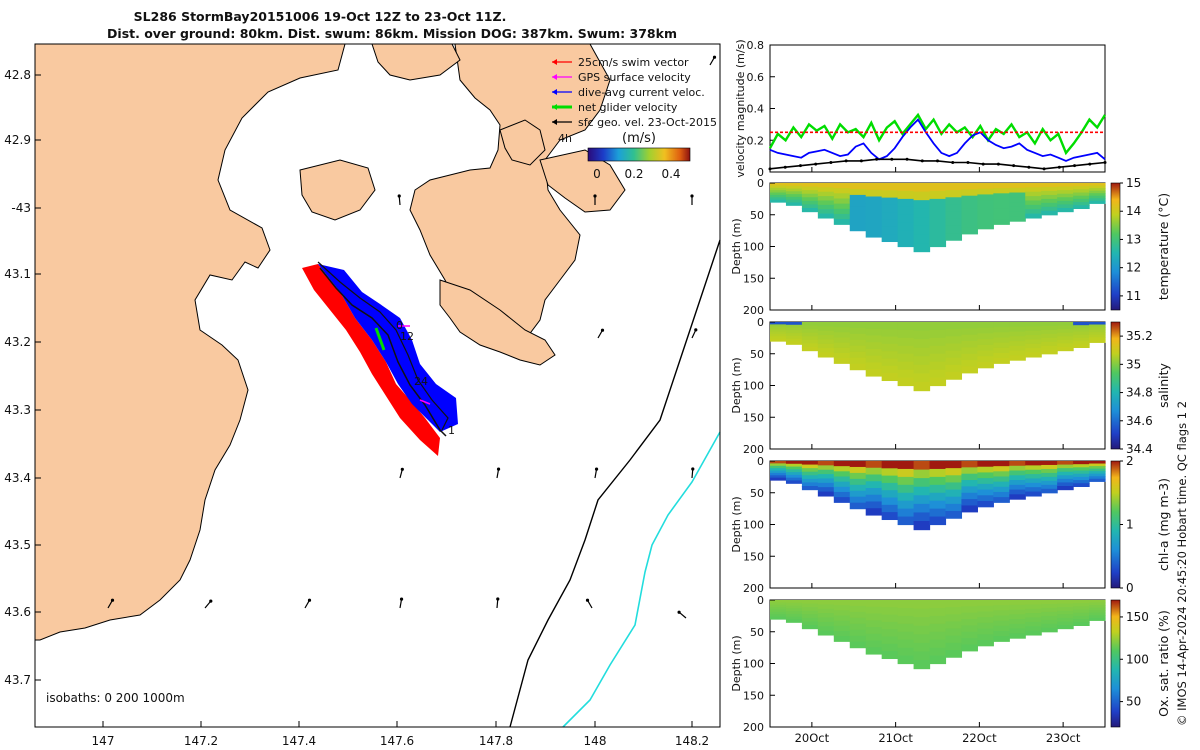  I want to click on temperature-ytick-label: 0, so click(760, 183).